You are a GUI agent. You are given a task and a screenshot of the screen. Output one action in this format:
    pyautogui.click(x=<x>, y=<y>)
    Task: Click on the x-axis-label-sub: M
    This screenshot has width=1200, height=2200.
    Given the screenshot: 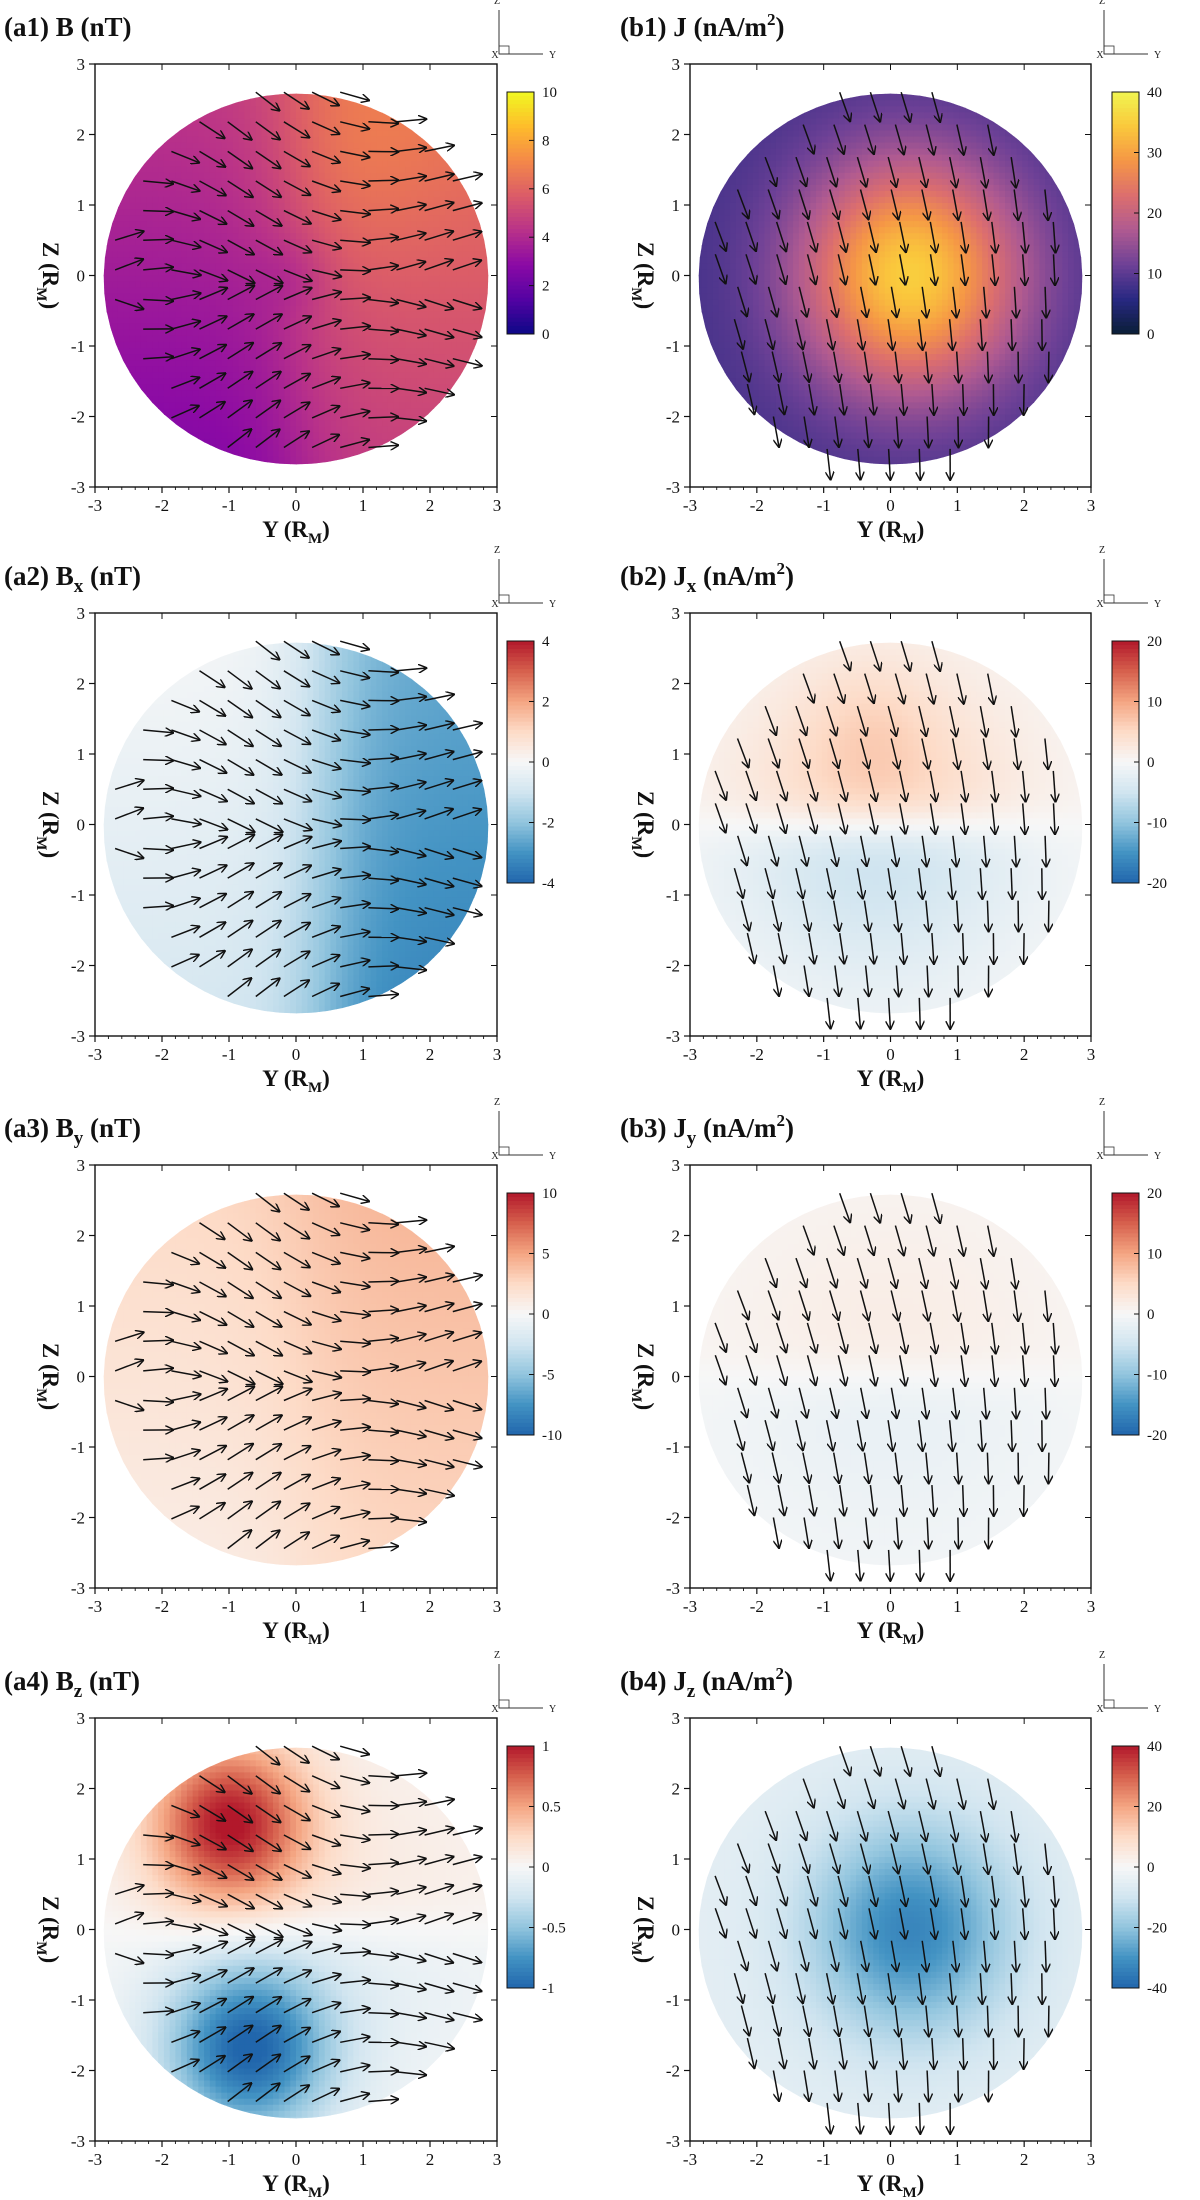 What is the action you would take?
    pyautogui.click(x=909, y=539)
    